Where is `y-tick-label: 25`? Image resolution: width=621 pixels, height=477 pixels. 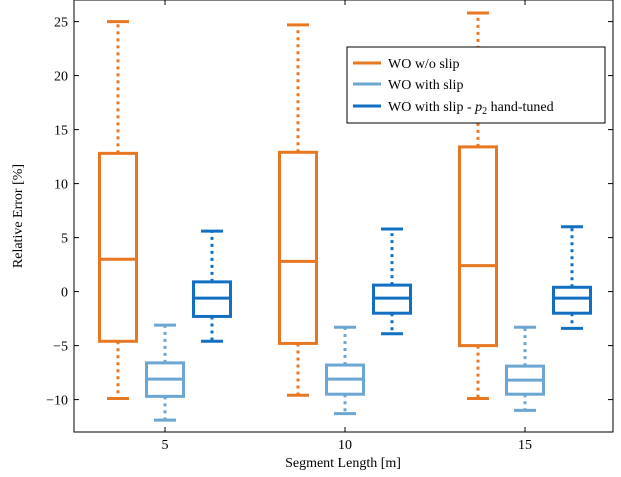
y-tick-label: 25 is located at coordinates (61, 23).